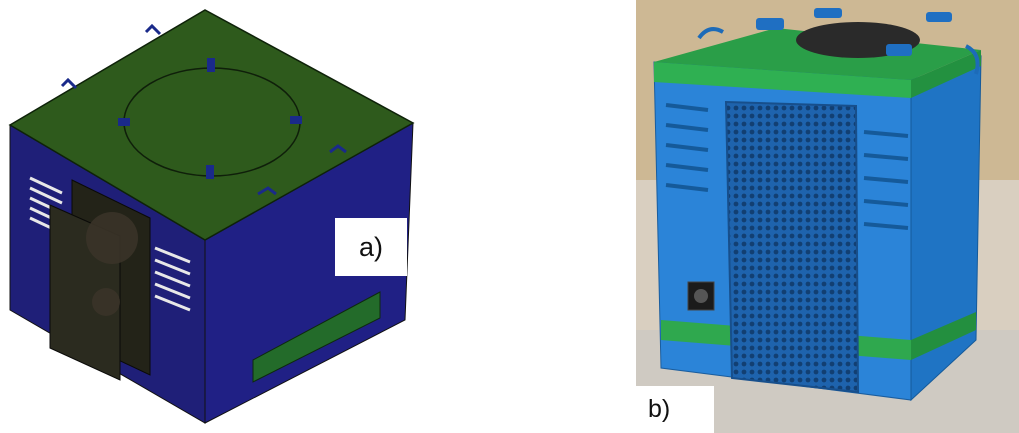 Image resolution: width=1019 pixels, height=433 pixels. What do you see at coordinates (675, 409) in the screenshot?
I see `panel-b-label: b)` at bounding box center [675, 409].